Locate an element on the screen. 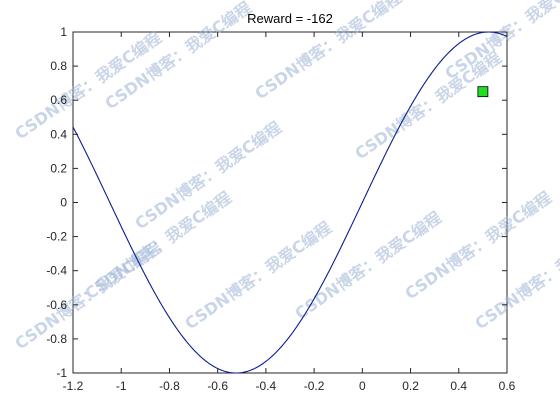 The width and height of the screenshot is (560, 420). x-tick-label: -1 is located at coordinates (121, 386).